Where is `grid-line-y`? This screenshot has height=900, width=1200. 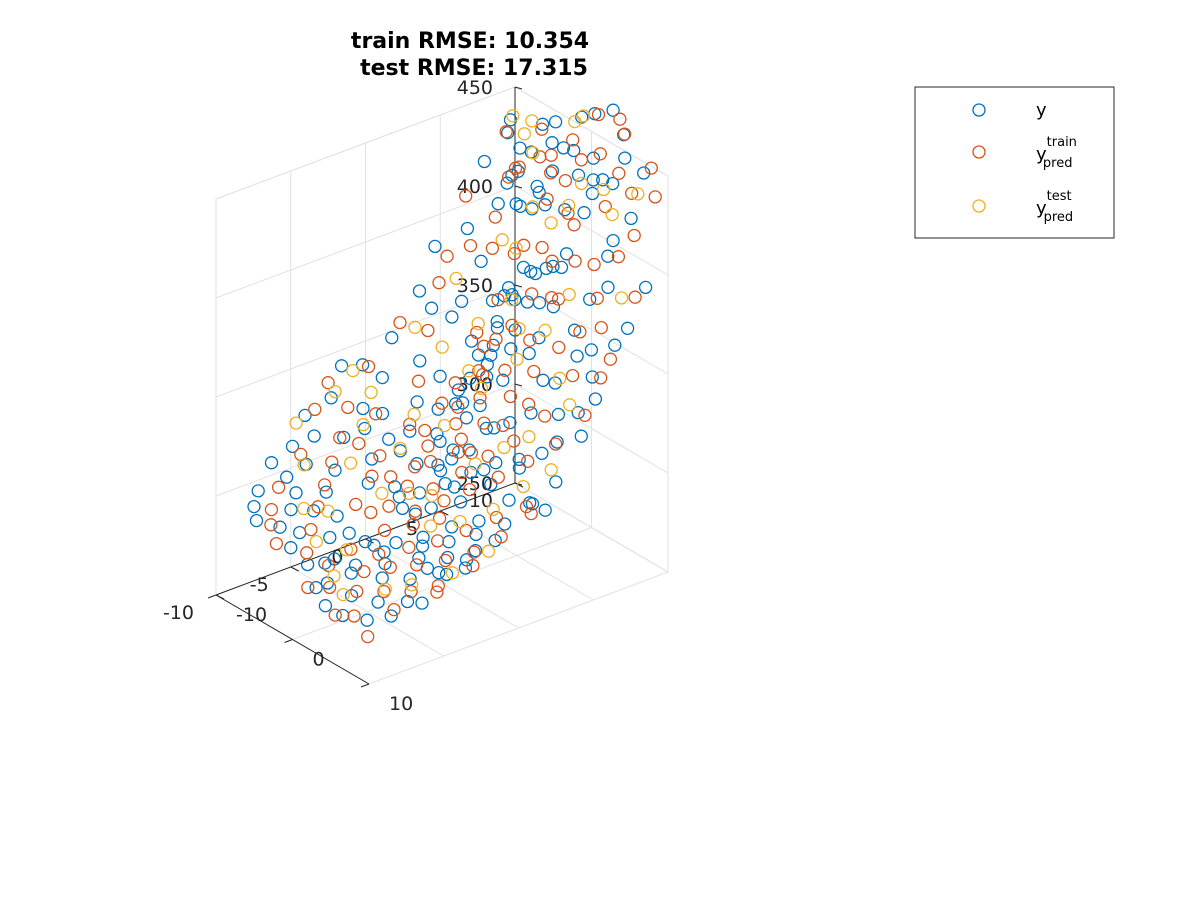
grid-line-y is located at coordinates (516, 555).